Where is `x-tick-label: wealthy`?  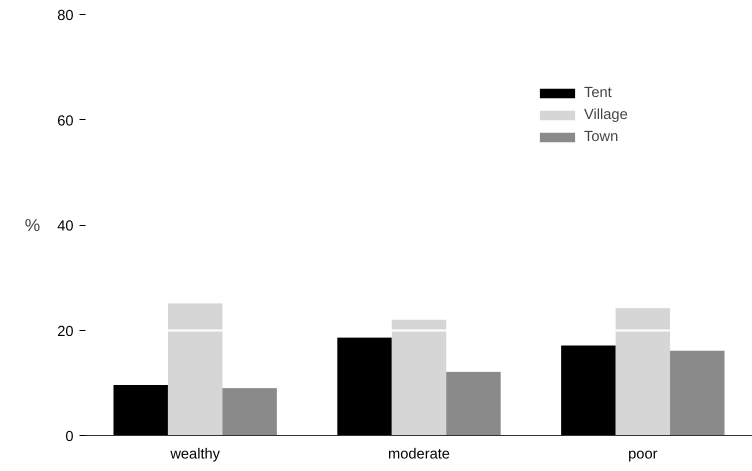
x-tick-label: wealthy is located at coordinates (195, 454).